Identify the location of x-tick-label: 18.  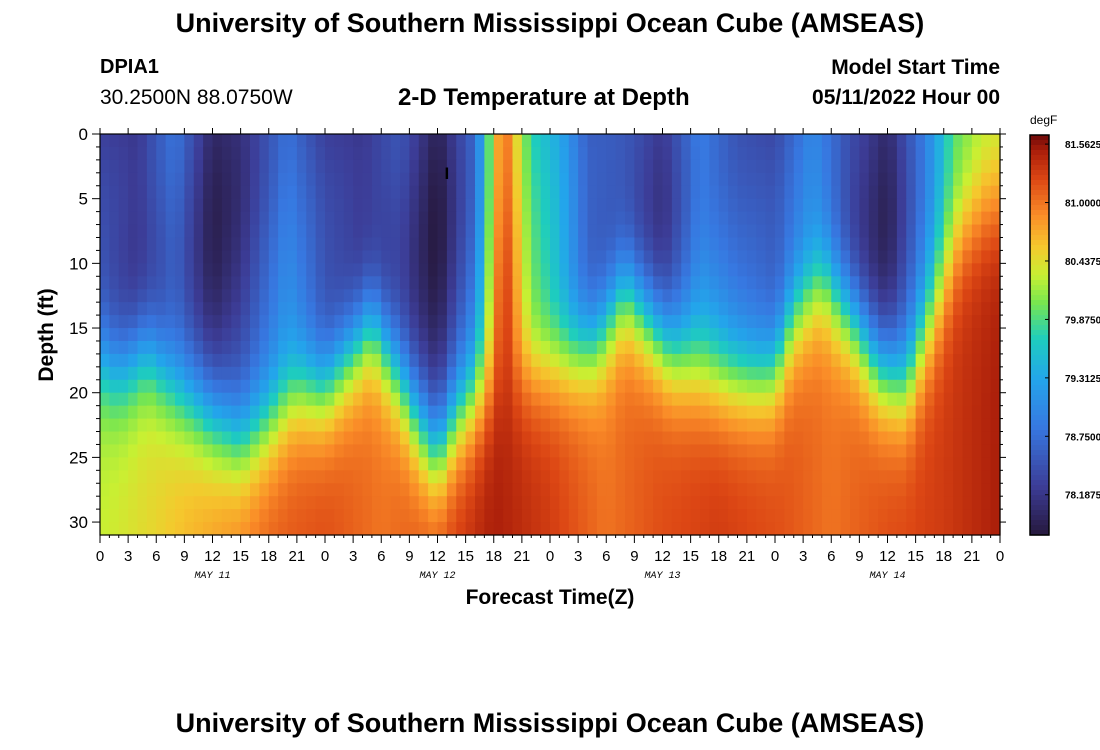
(268, 556).